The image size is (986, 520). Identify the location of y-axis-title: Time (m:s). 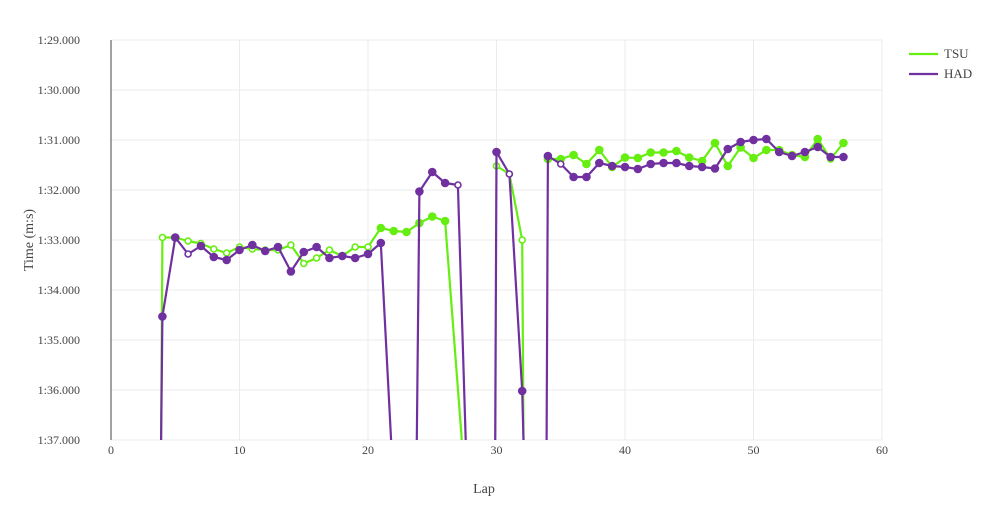
(29, 240).